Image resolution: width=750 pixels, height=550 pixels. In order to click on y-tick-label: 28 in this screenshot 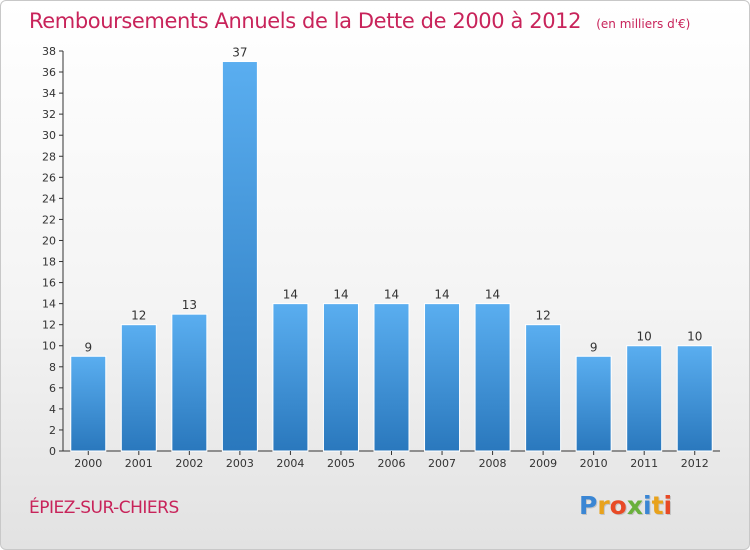, I will do `click(49, 156)`.